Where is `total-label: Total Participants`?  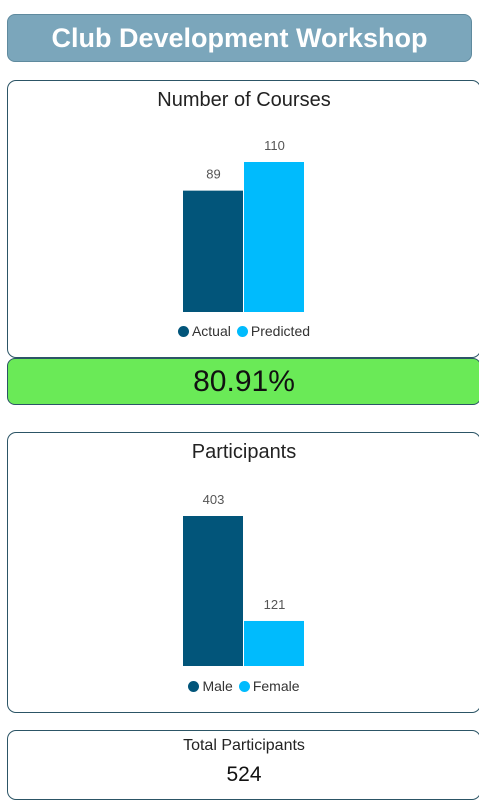 total-label: Total Participants is located at coordinates (244, 745).